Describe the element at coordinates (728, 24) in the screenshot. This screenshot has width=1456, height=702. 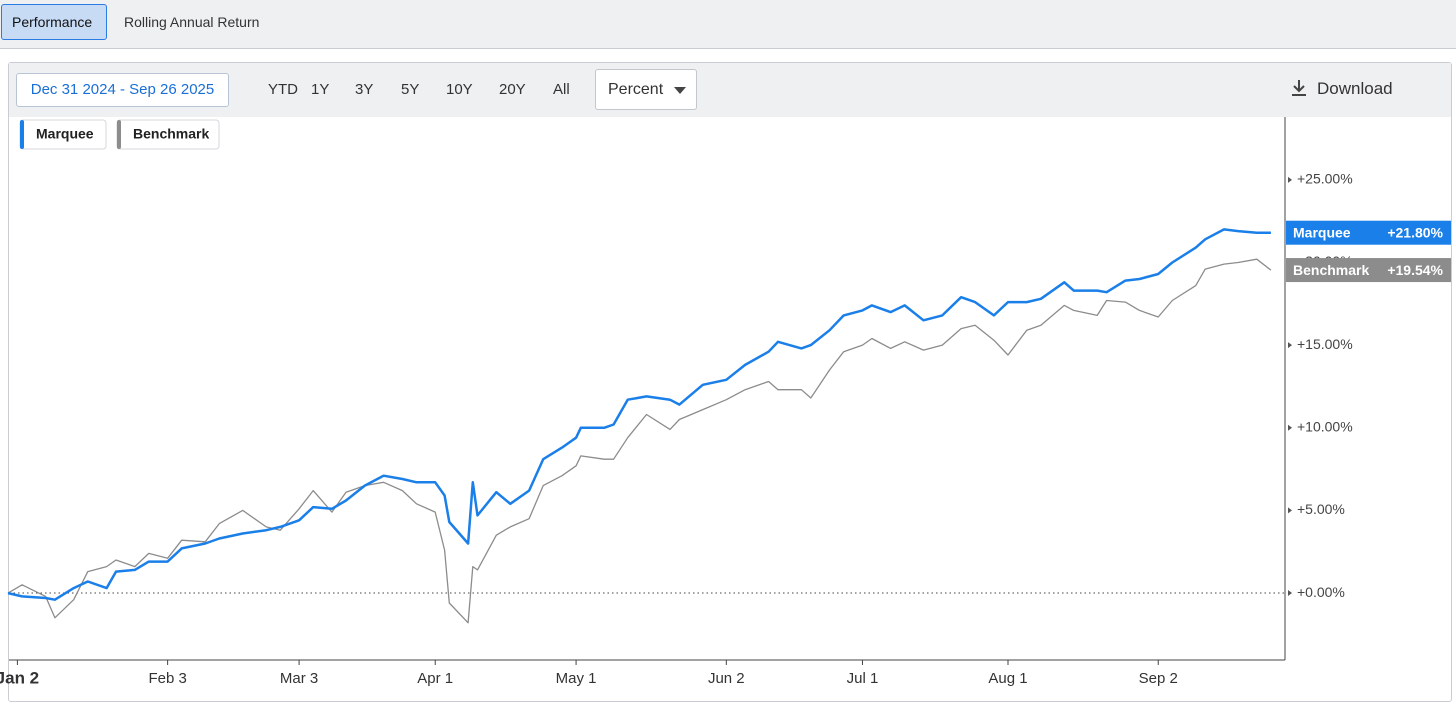
I see `tab-bar: Performance Rolling Annual Return` at that location.